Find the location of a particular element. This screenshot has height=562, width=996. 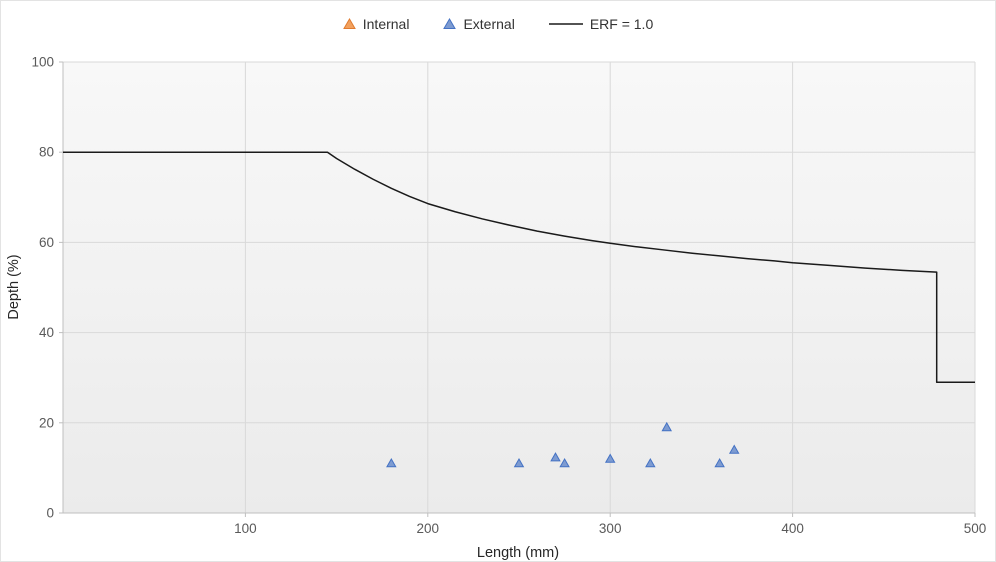

y-tick-label: 80 is located at coordinates (46, 152).